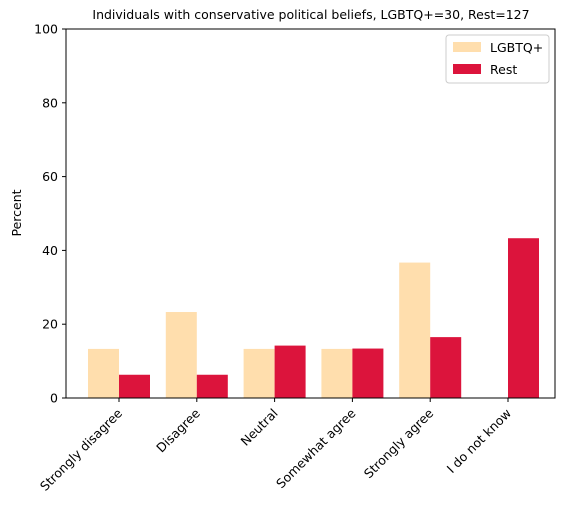 This screenshot has height=519, width=571. What do you see at coordinates (399, 443) in the screenshot?
I see `x-tick-label: Strongly agree` at bounding box center [399, 443].